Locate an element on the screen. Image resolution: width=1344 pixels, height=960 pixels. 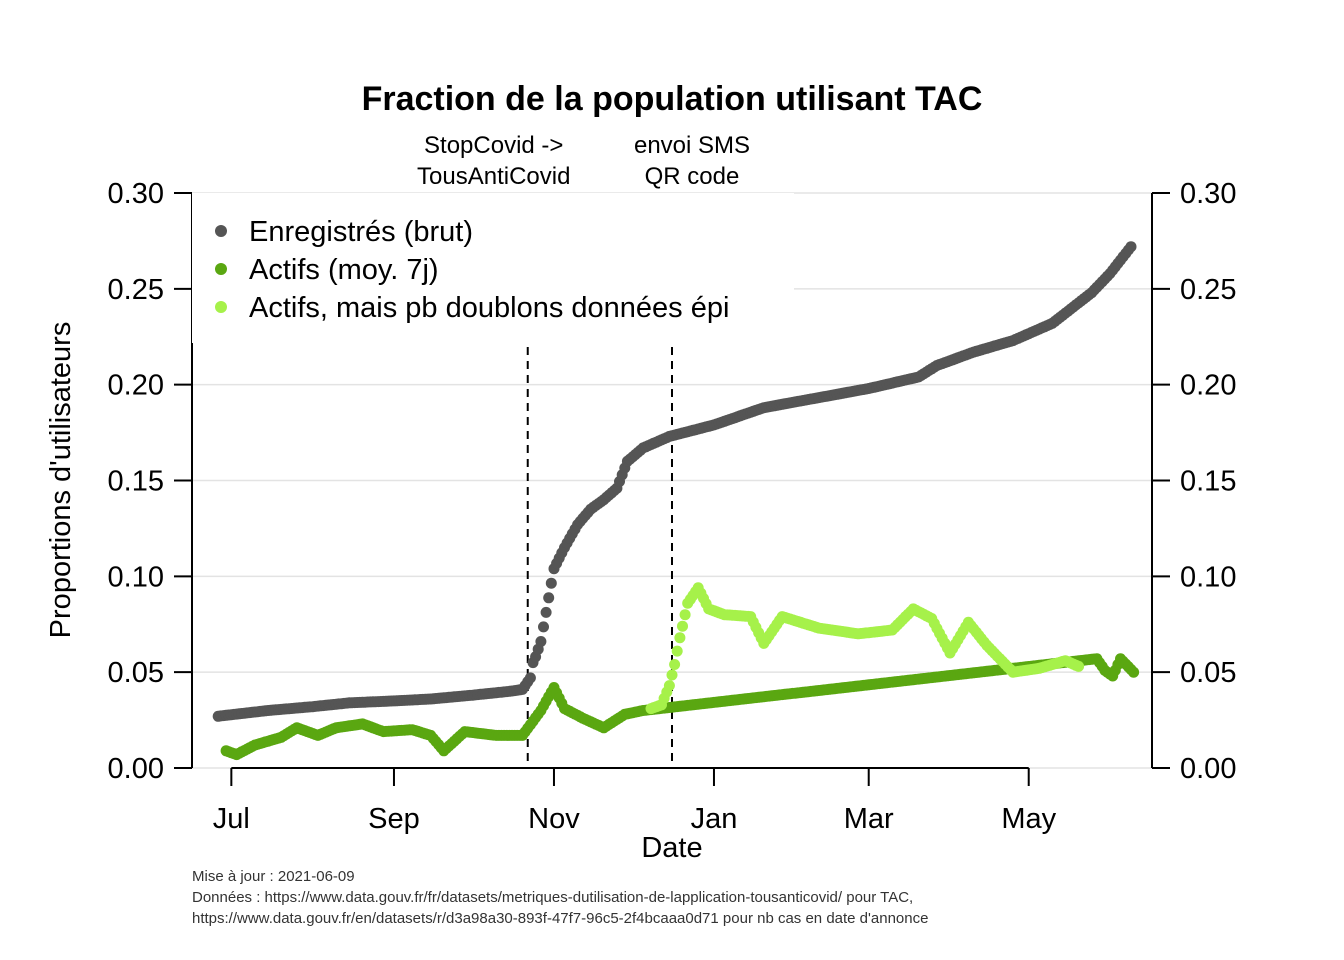
y-tick-label-left: 0.30 is located at coordinates (136, 194).